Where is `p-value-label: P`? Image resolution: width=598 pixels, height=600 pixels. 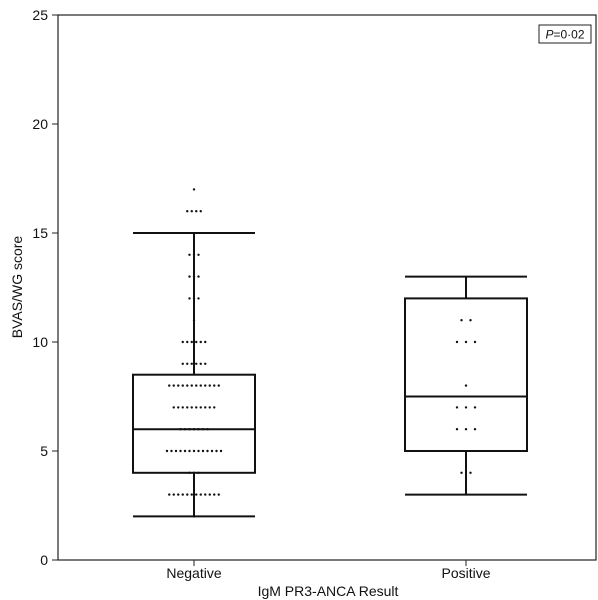
p-value-label: P is located at coordinates (549, 35).